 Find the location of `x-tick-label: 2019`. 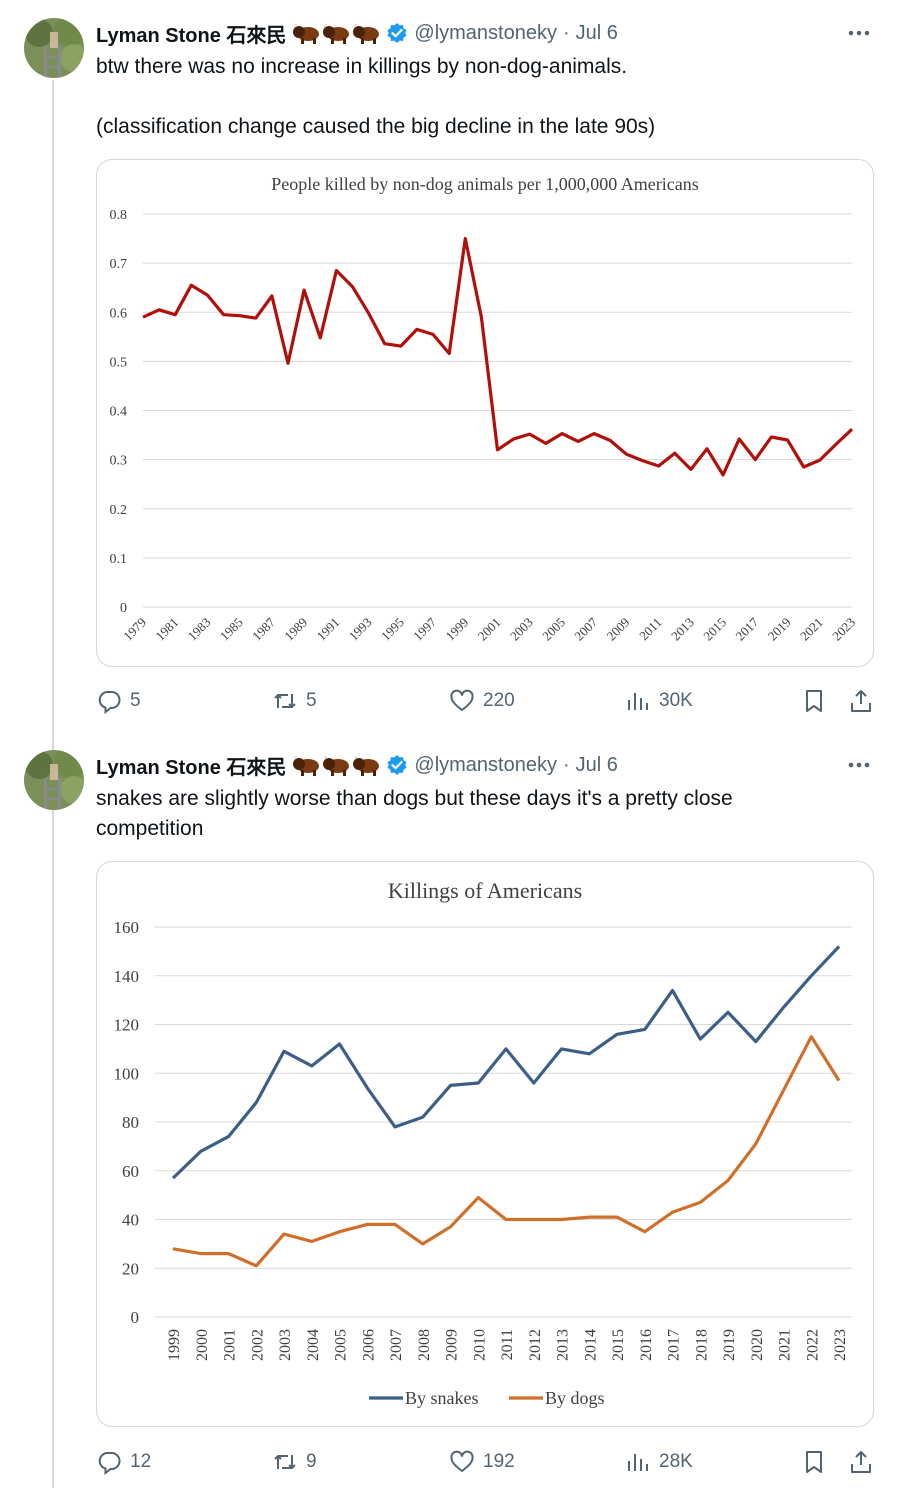

x-tick-label: 2019 is located at coordinates (779, 629).